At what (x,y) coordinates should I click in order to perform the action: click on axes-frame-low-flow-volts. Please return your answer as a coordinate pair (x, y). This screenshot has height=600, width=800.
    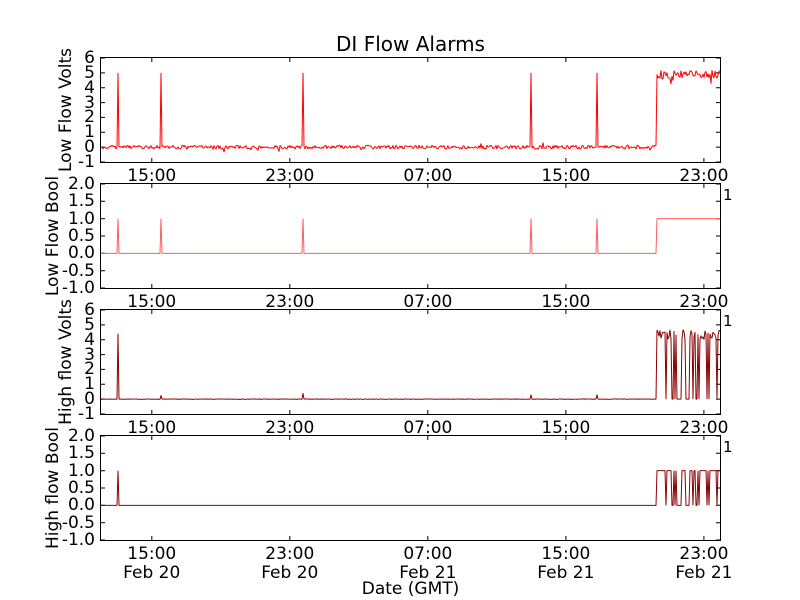
    Looking at the image, I should click on (410, 110).